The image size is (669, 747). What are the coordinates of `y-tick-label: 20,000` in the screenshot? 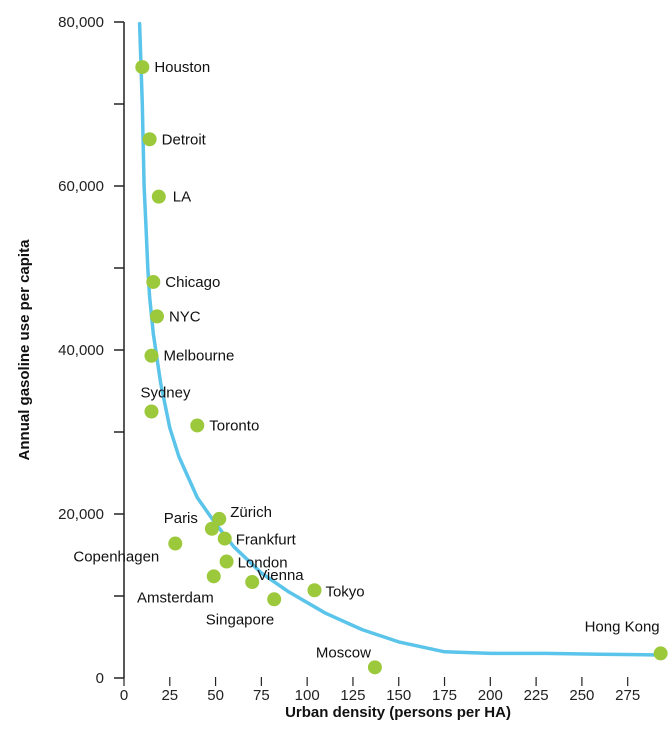 It's located at (81, 514).